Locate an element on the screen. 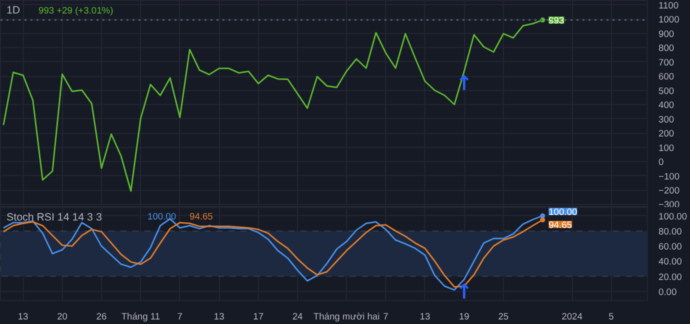  y-tick-label: 60.00 is located at coordinates (670, 247).